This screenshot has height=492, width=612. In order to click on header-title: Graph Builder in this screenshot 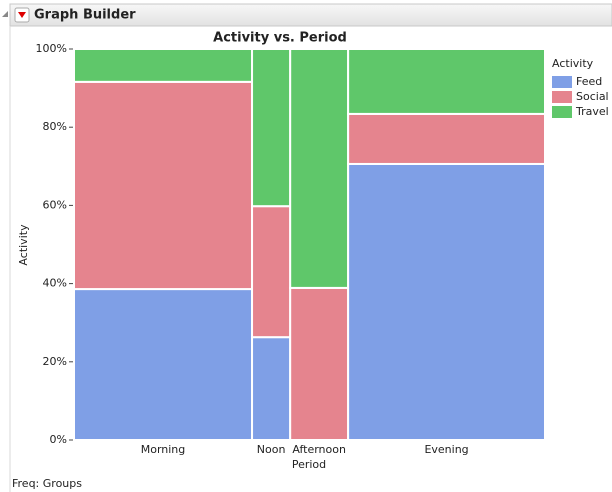, I will do `click(85, 15)`.